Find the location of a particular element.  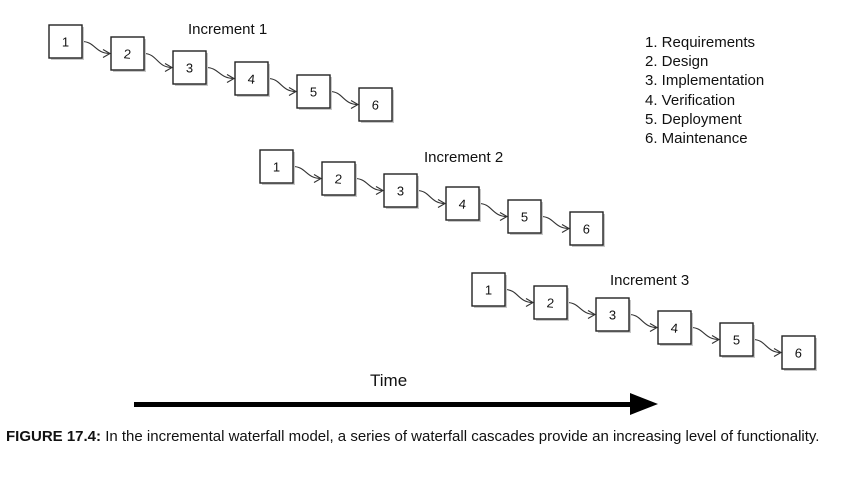

figure-number: FIGURE 17.4: is located at coordinates (54, 436).